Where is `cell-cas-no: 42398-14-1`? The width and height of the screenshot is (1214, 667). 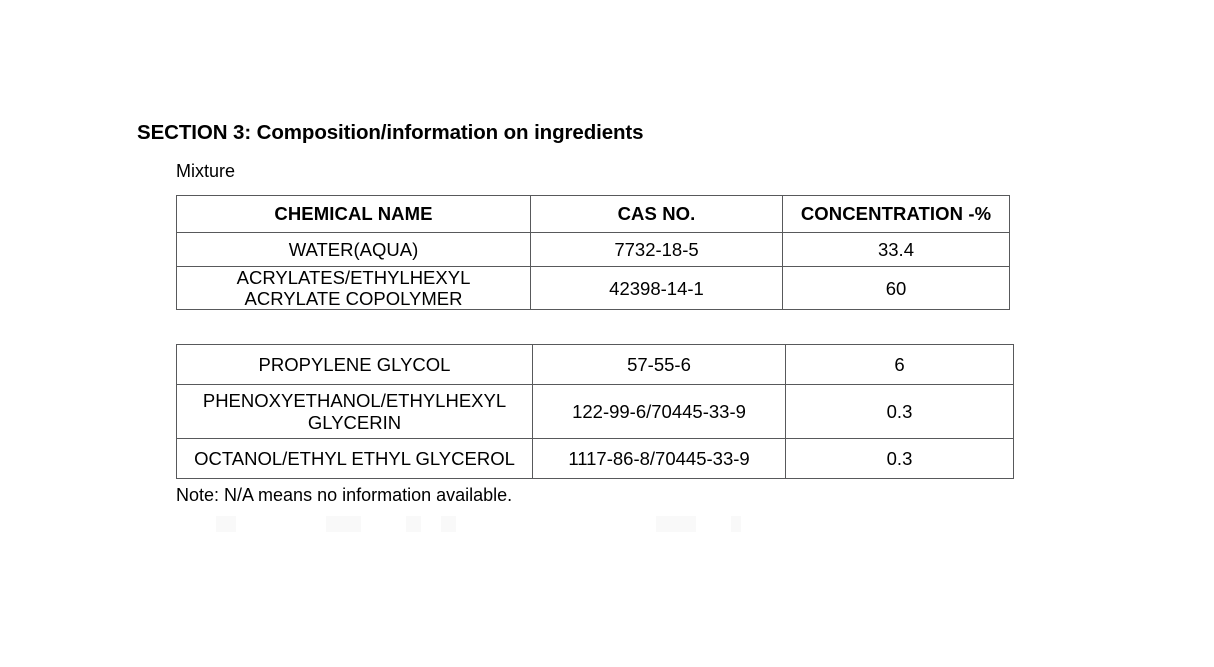
cell-cas-no: 42398-14-1 is located at coordinates (656, 288).